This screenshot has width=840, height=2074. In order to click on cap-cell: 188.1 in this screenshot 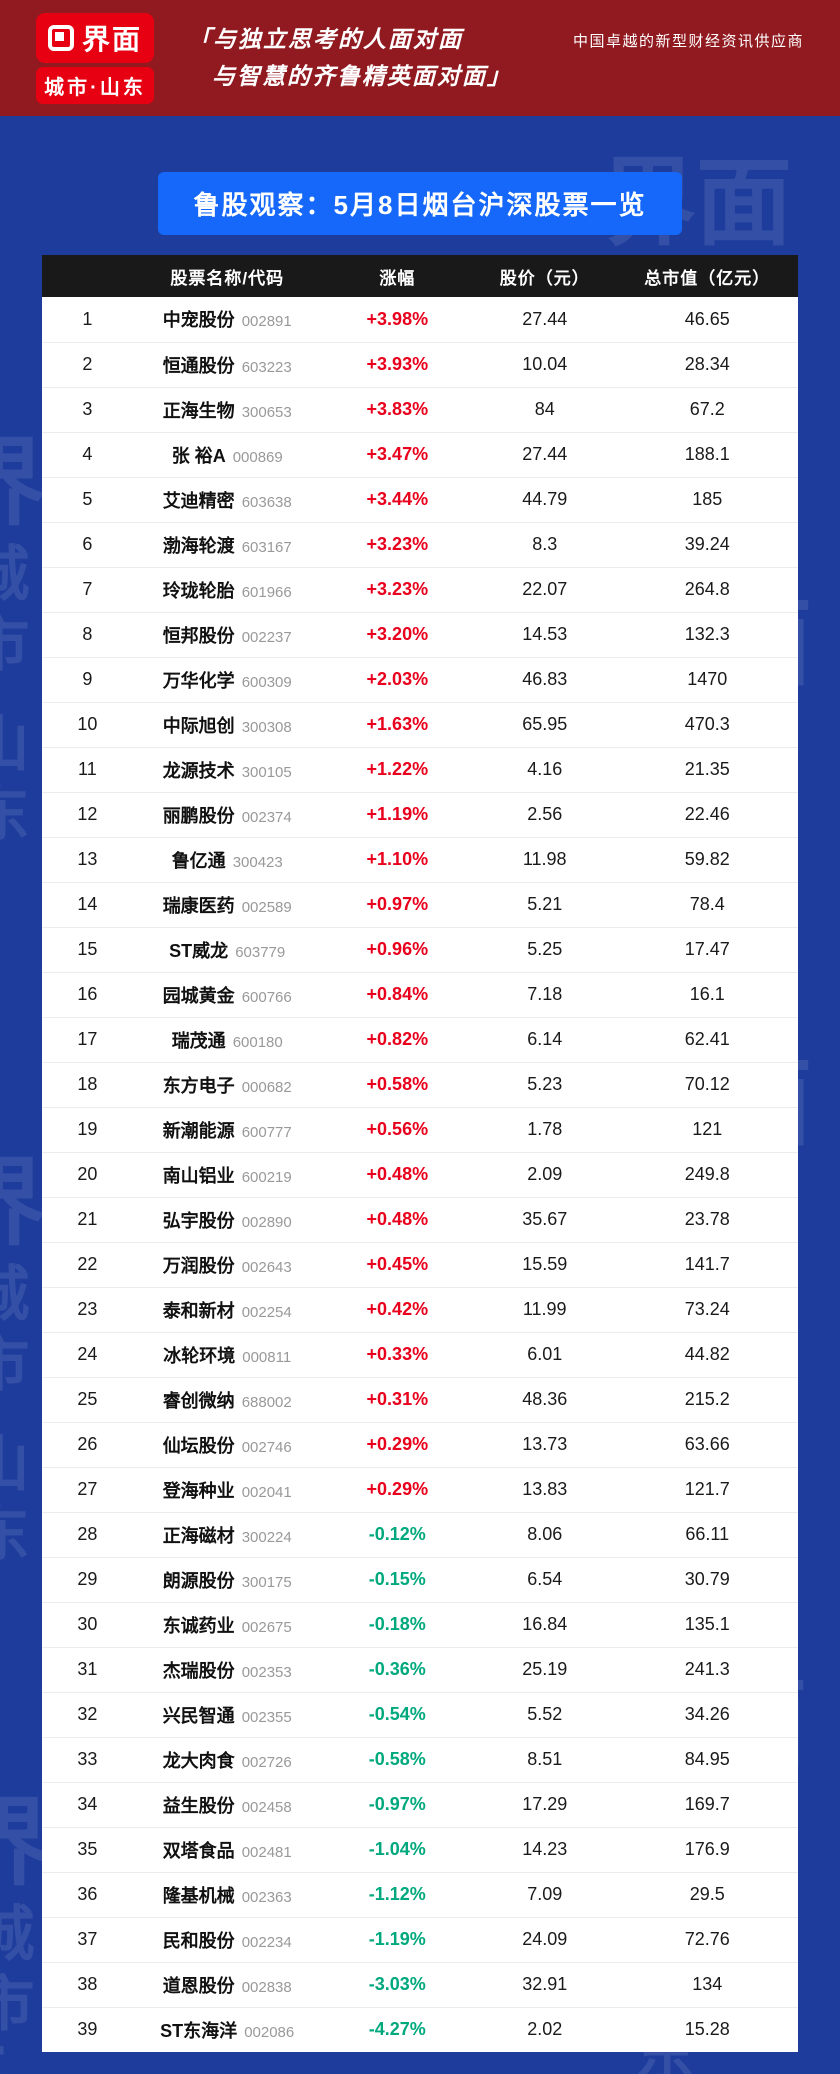, I will do `click(707, 455)`.